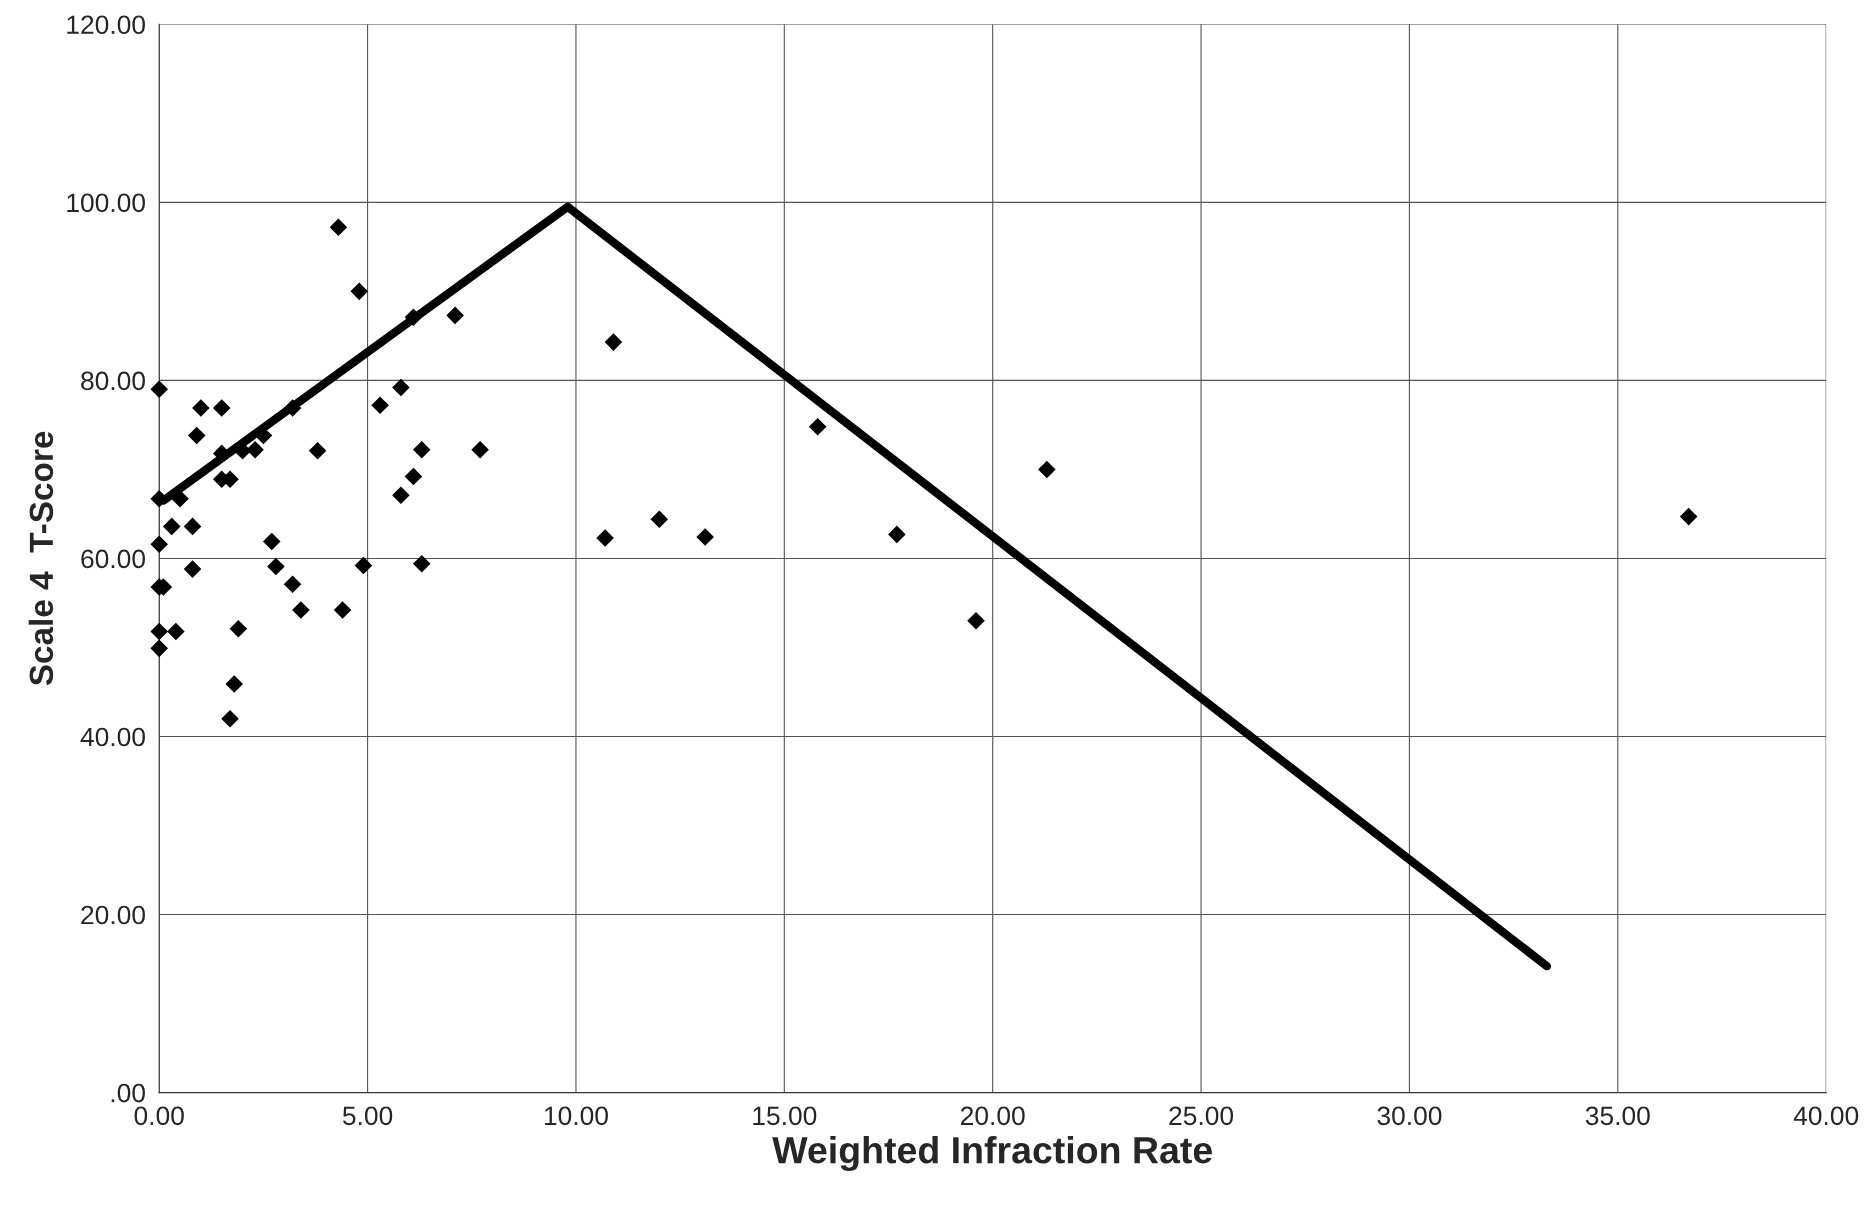 The height and width of the screenshot is (1214, 1873). I want to click on x-tick-label: 35.00, so click(1617, 1116).